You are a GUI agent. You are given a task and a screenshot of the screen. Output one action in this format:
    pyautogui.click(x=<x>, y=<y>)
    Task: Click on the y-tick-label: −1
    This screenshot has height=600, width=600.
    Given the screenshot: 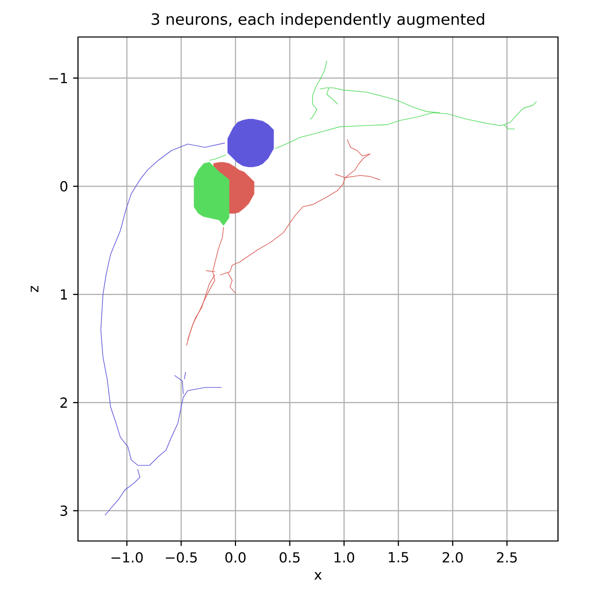 What is the action you would take?
    pyautogui.click(x=58, y=78)
    